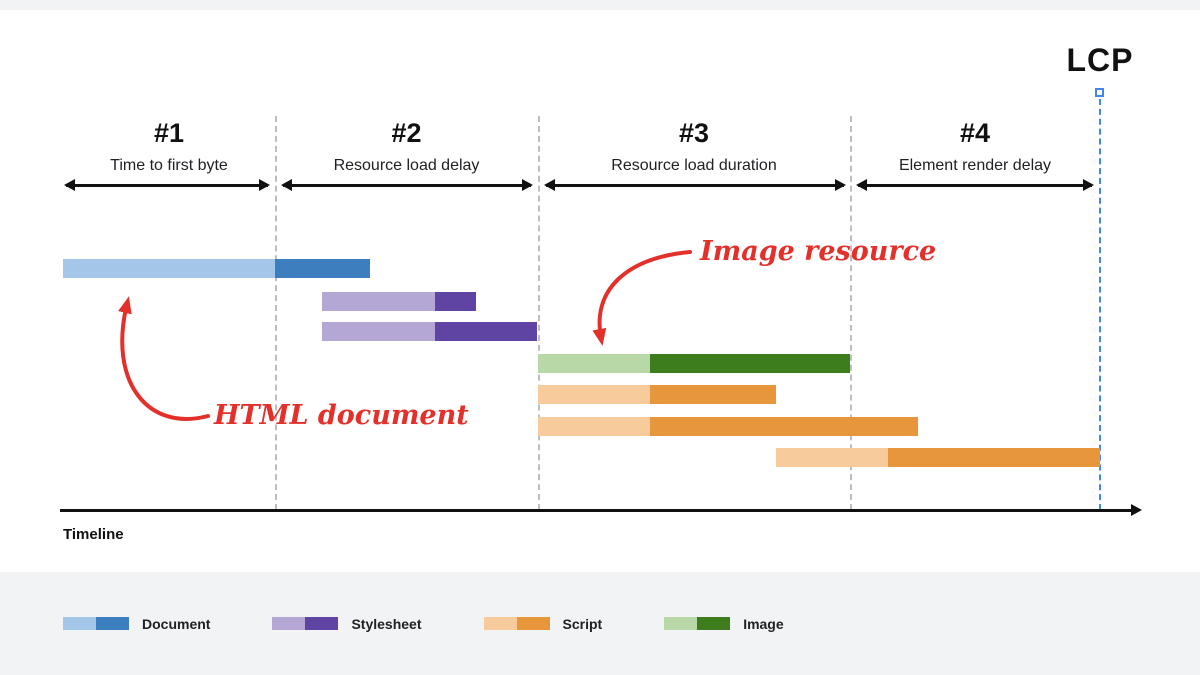 The height and width of the screenshot is (675, 1200). I want to click on phase-header-2: #2 Resource load delay, so click(406, 146).